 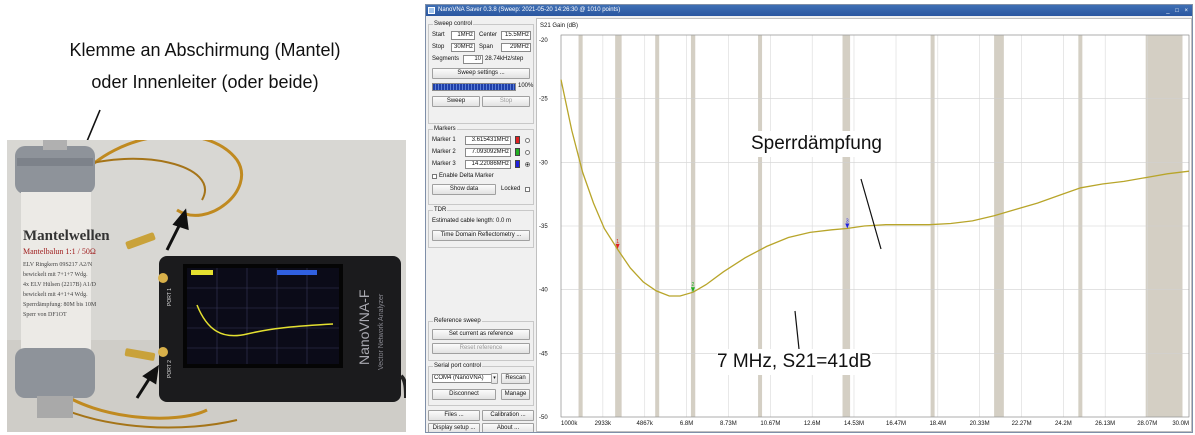 What do you see at coordinates (473, 59) in the screenshot?
I see `segments-input: 10` at bounding box center [473, 59].